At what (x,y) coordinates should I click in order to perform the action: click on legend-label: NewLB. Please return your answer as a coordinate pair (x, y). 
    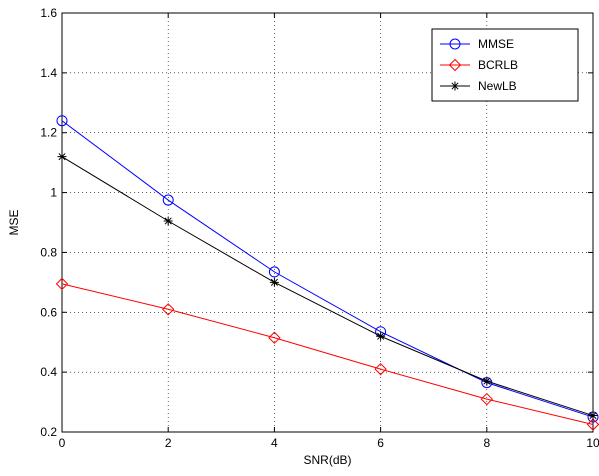
    Looking at the image, I should click on (497, 86).